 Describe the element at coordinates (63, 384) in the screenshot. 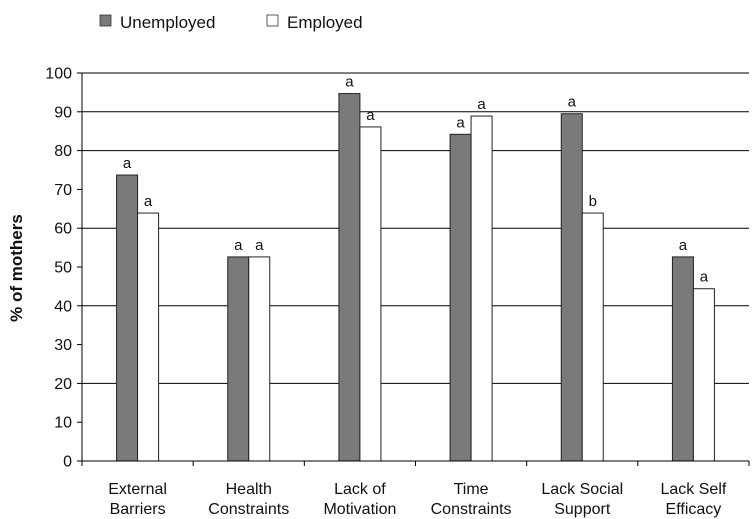

I see `y-tick-label-20: 20` at that location.